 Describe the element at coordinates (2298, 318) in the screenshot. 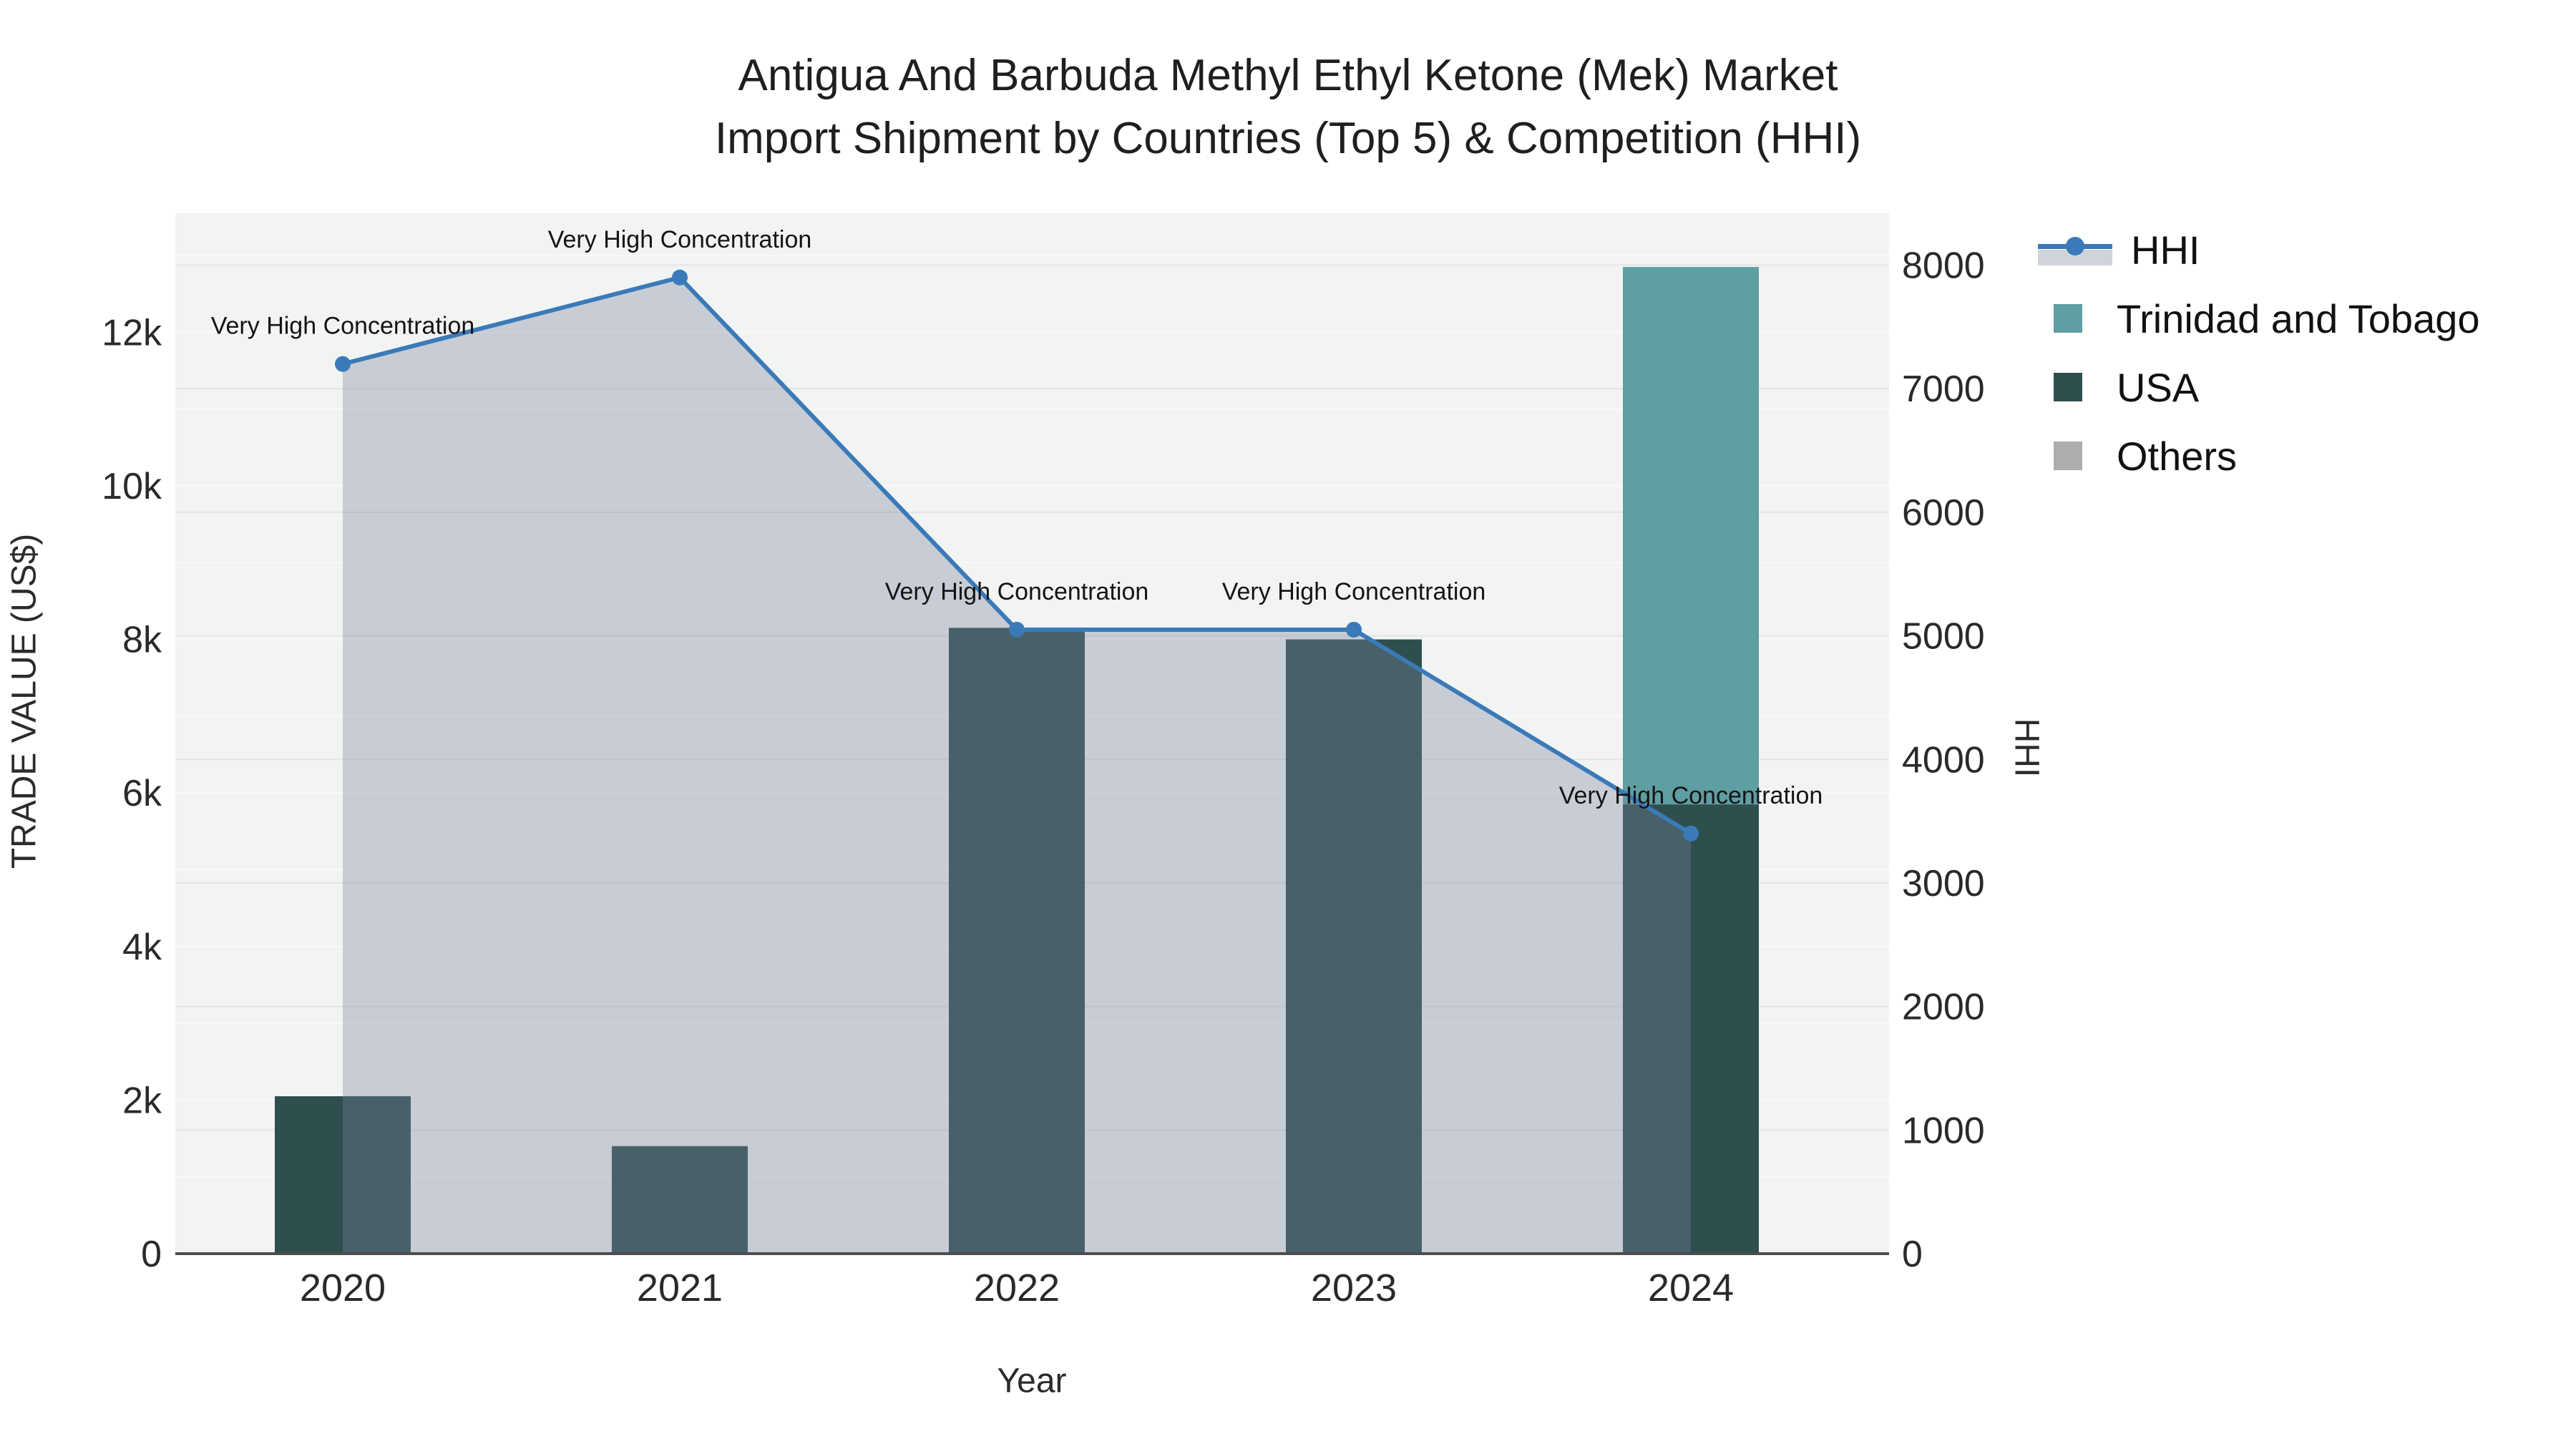

I see `legend-label: Trinidad and Tobago` at that location.